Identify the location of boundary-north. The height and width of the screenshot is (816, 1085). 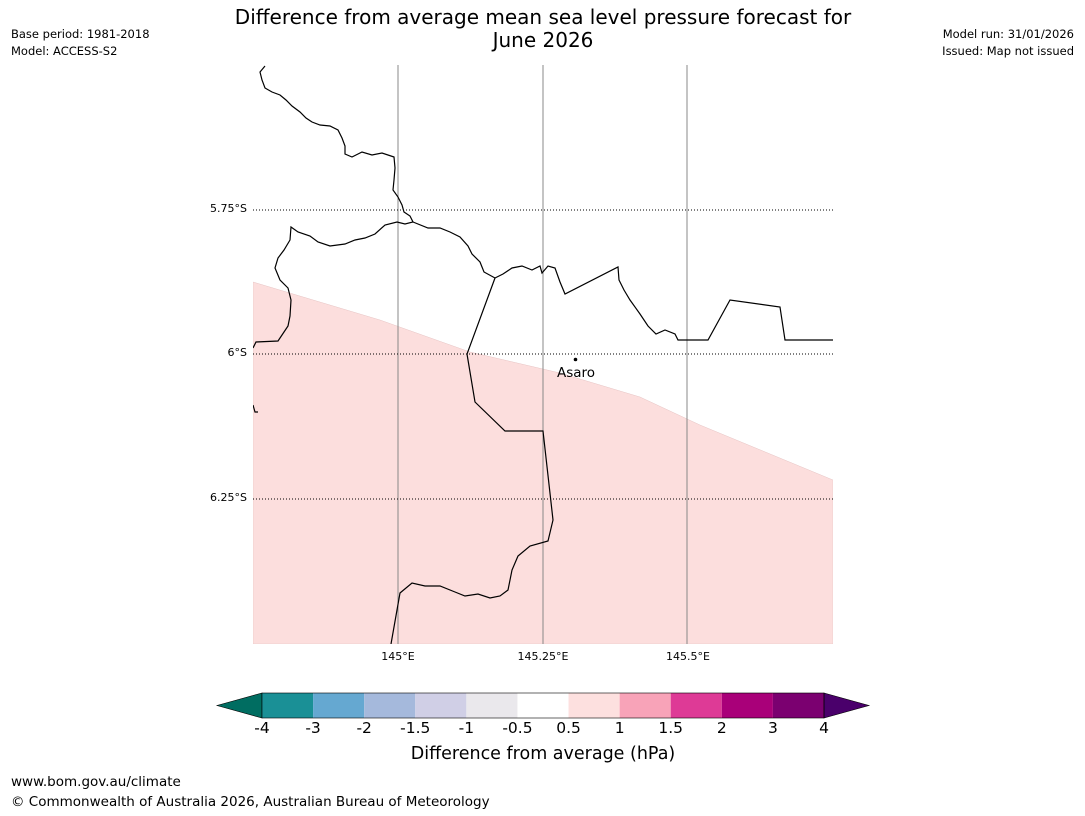
(333, 207).